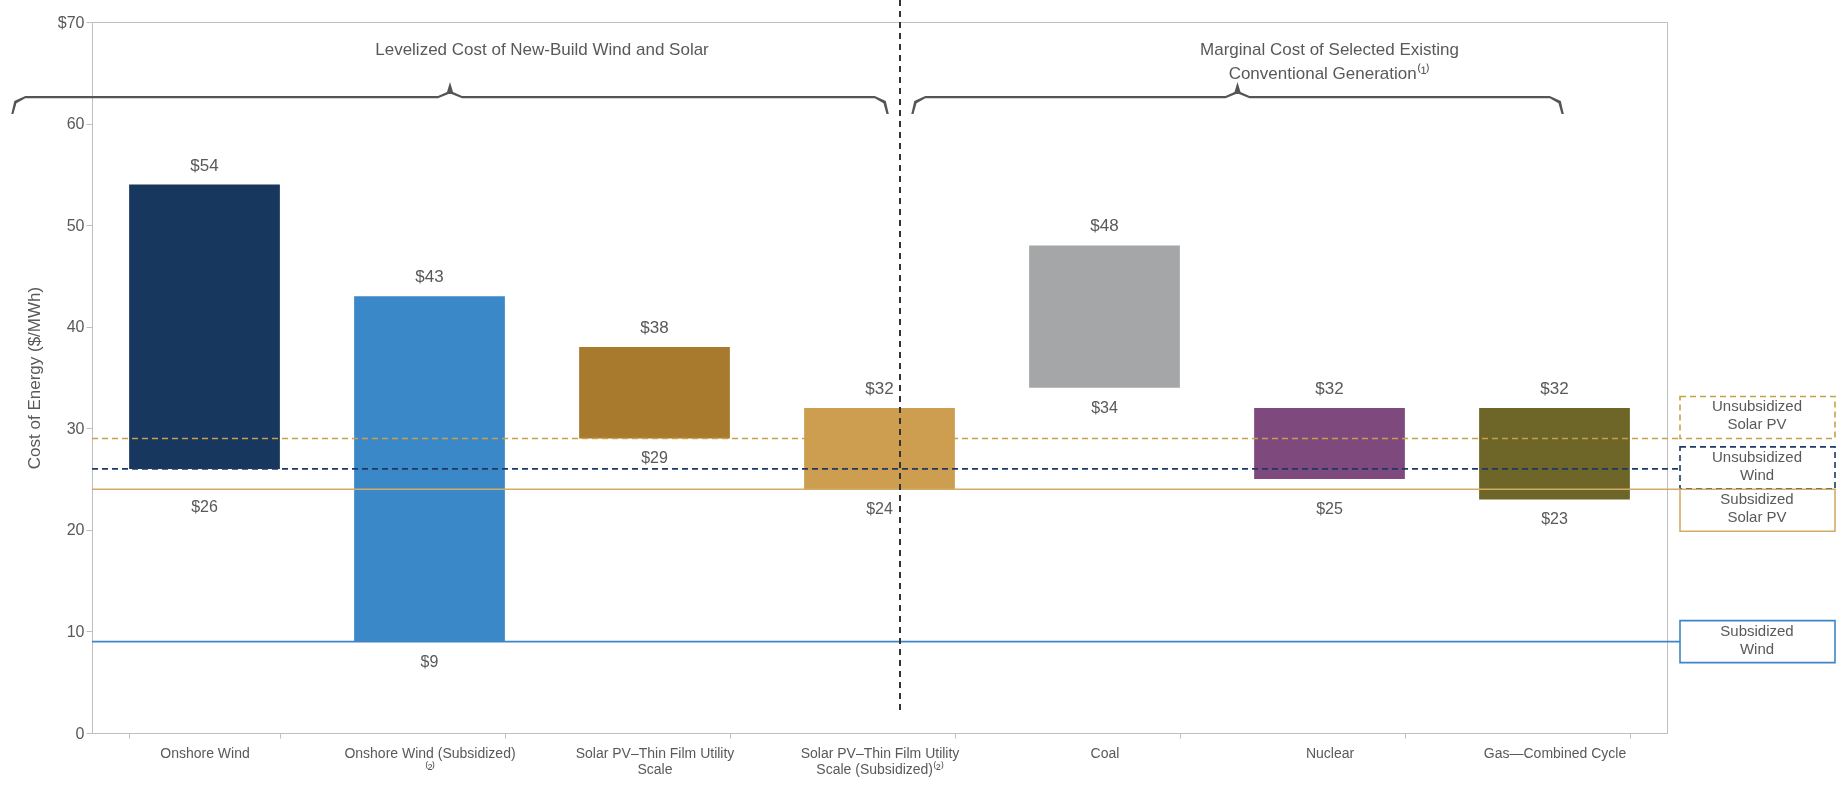  Describe the element at coordinates (1104, 226) in the screenshot. I see `data-label: $48` at that location.